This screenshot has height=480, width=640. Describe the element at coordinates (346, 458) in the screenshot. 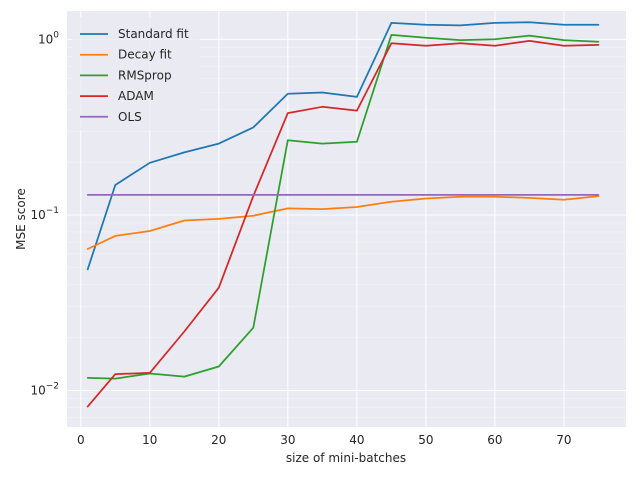

I see `x-axis-label: size of mini-batches` at that location.